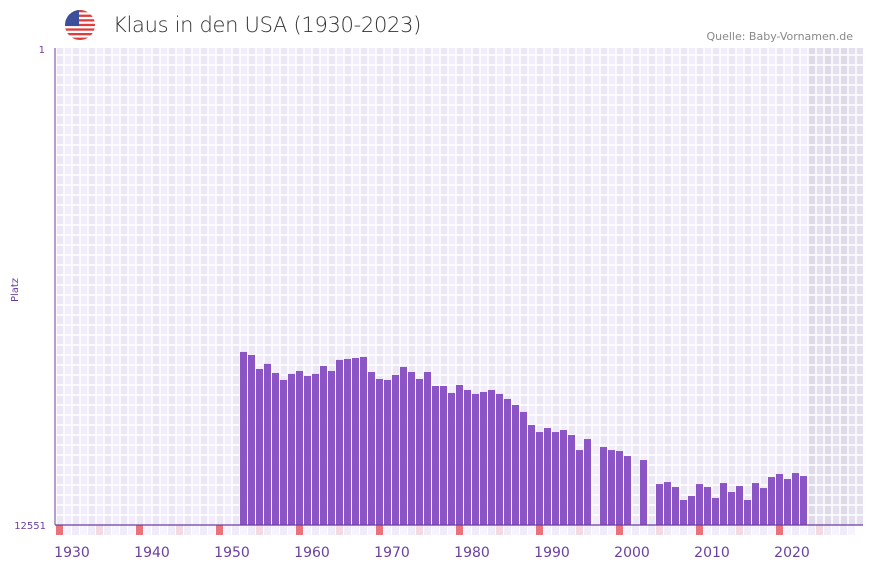 This screenshot has width=873, height=567. What do you see at coordinates (699, 504) in the screenshot?
I see `bar-2010` at bounding box center [699, 504].